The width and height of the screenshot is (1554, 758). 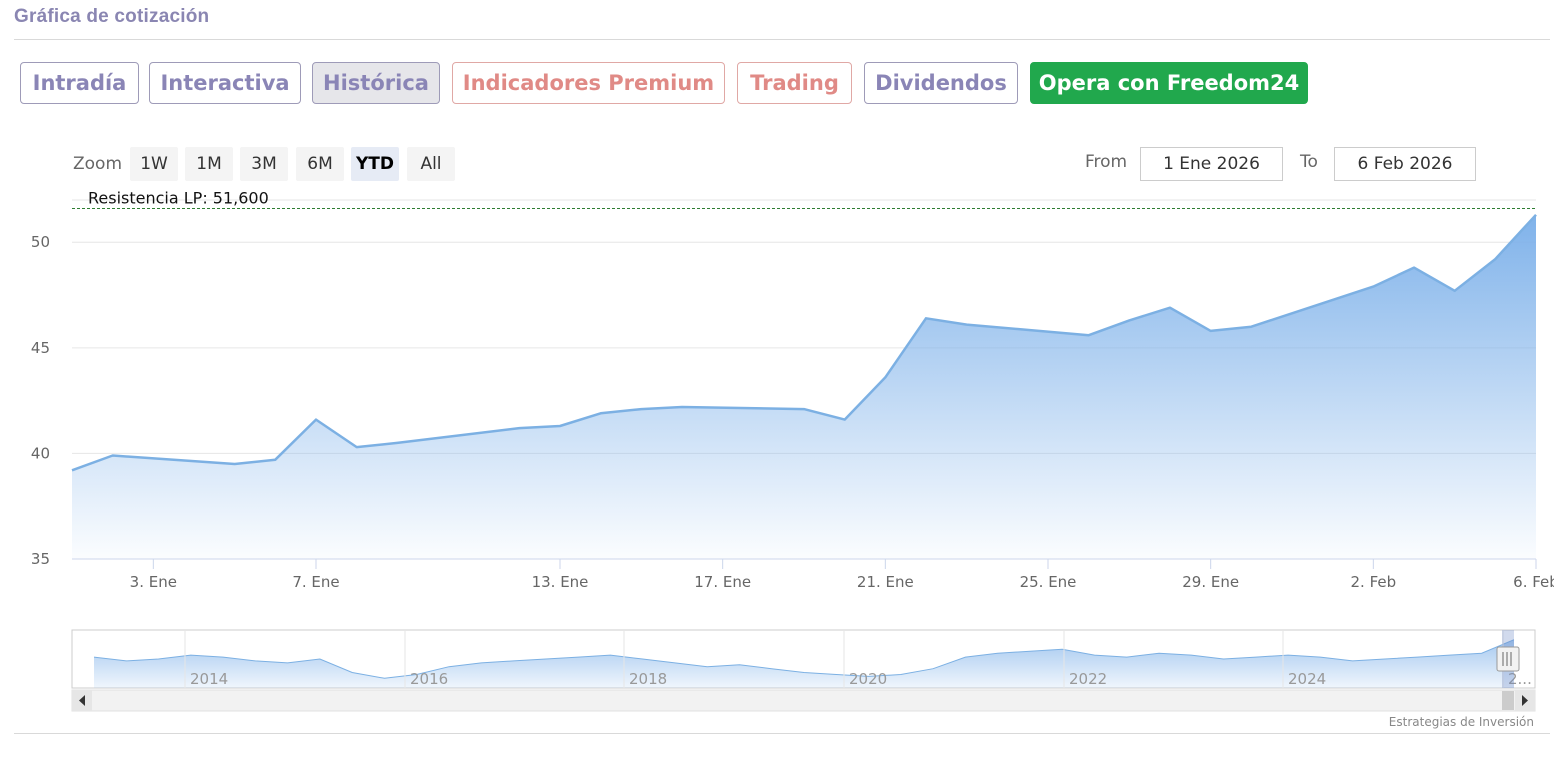 I want to click on tab-dividendos: Dividendos, so click(x=941, y=83).